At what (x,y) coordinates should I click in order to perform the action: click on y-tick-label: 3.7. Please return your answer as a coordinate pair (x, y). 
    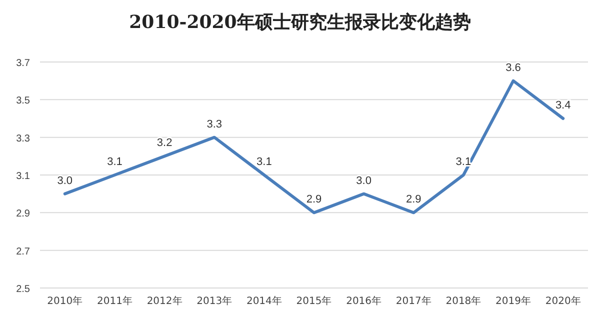
    Looking at the image, I should click on (23, 63).